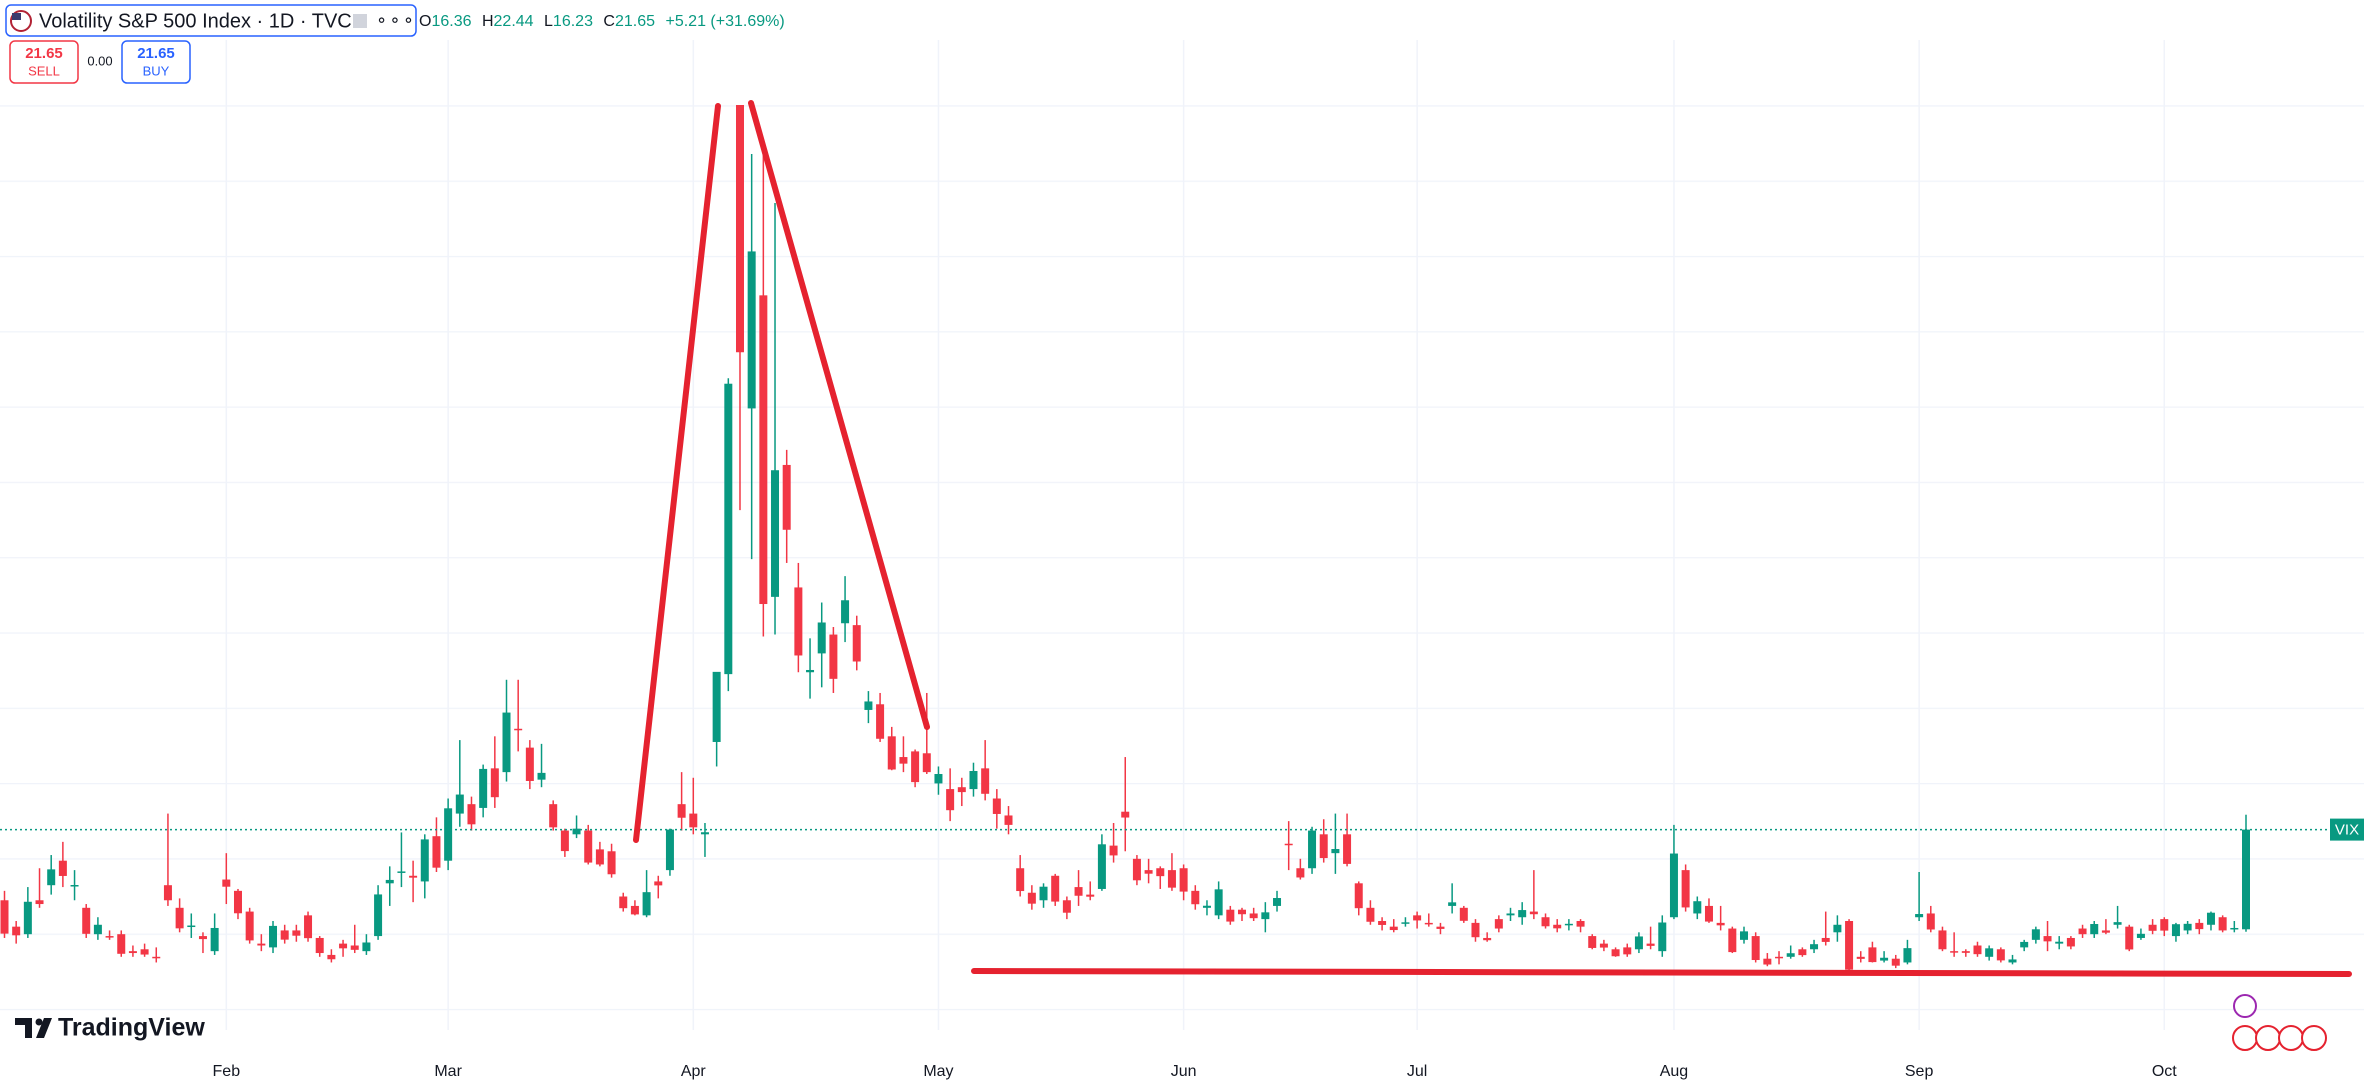 This screenshot has height=1088, width=2364. I want to click on buy-box, so click(156, 62).